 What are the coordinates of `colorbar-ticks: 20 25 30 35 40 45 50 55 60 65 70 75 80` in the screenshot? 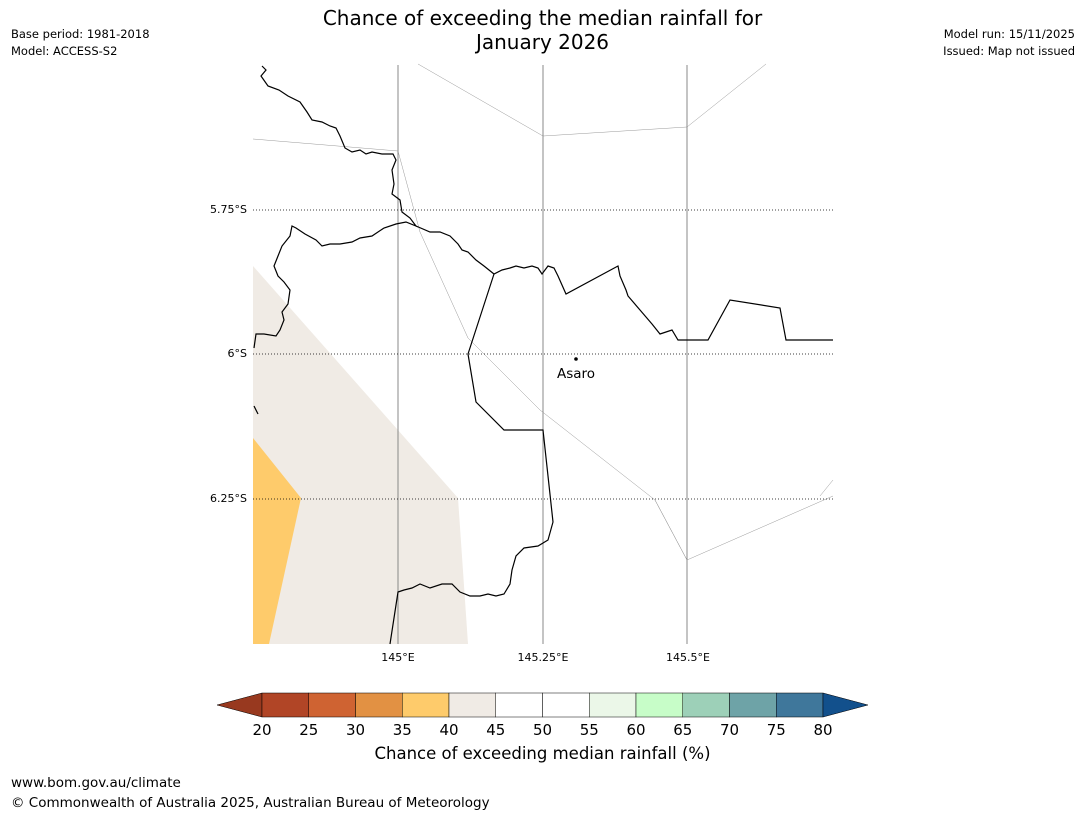 It's located at (542, 730).